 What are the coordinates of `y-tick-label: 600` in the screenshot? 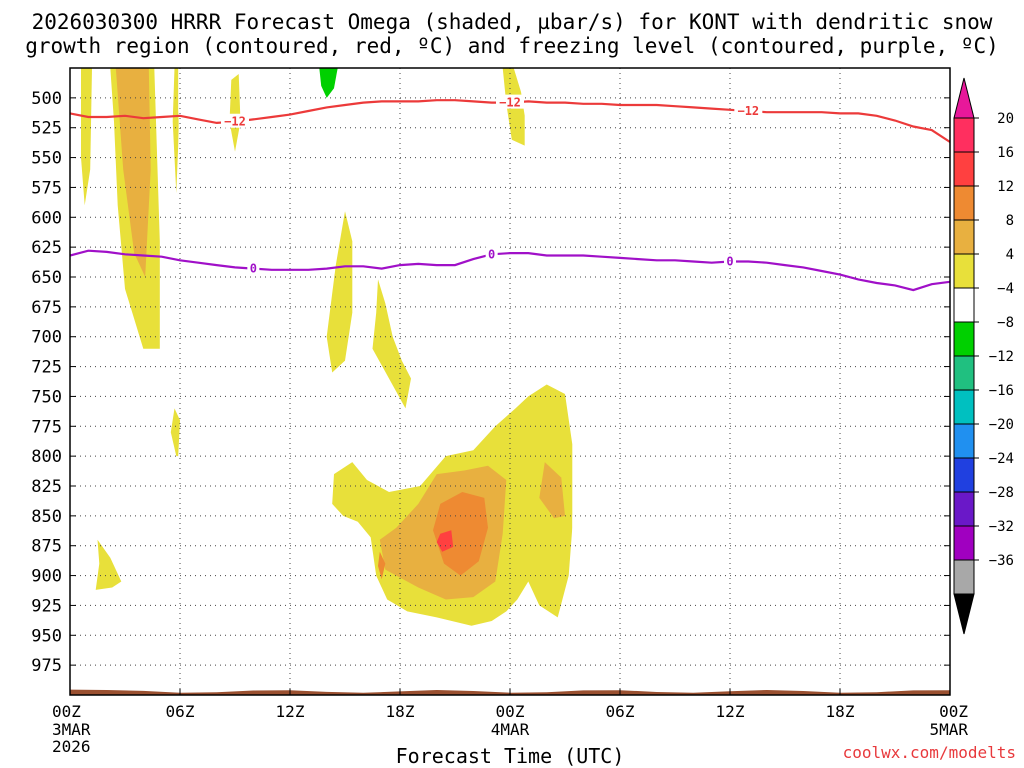 It's located at (46, 218).